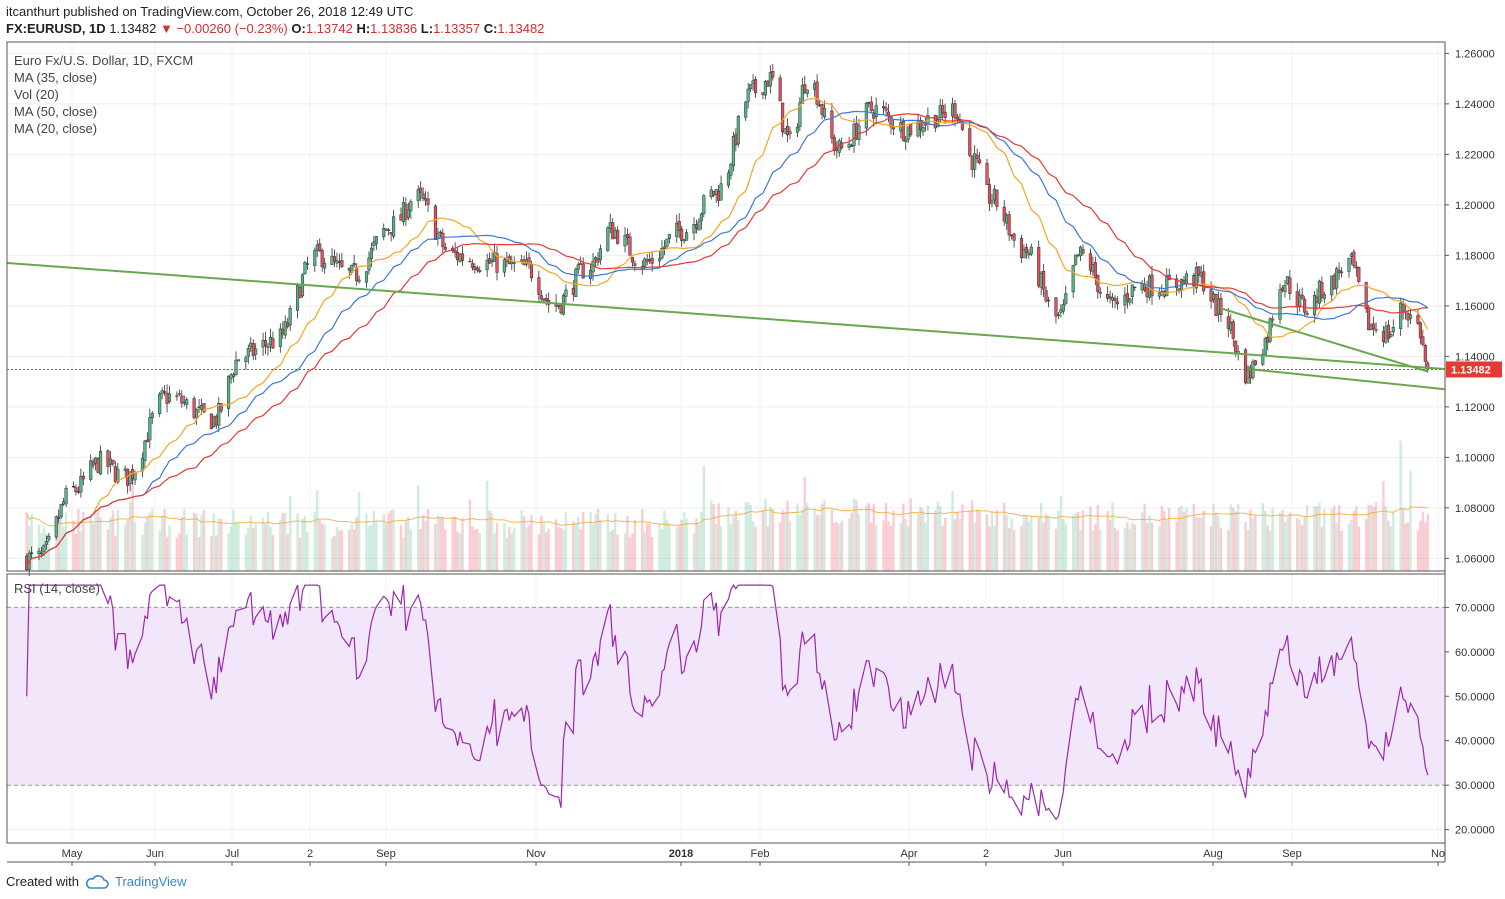 This screenshot has height=899, width=1505. Describe the element at coordinates (56, 77) in the screenshot. I see `legend-ma35: MA (35, close)` at that location.